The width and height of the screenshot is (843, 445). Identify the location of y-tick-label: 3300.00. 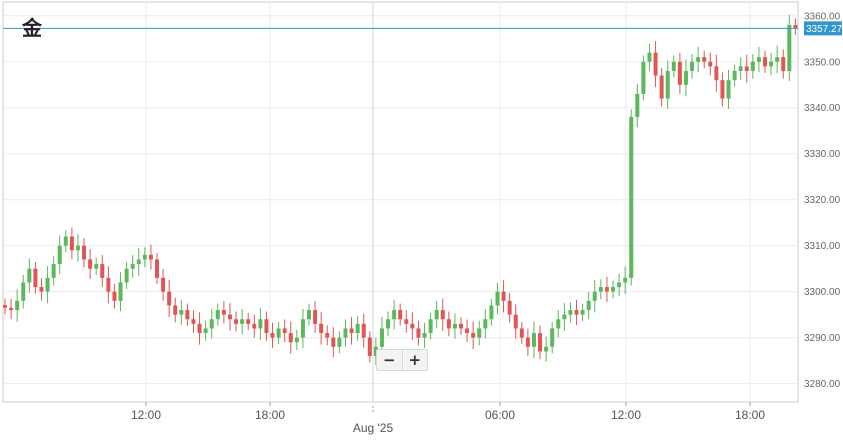
(822, 292).